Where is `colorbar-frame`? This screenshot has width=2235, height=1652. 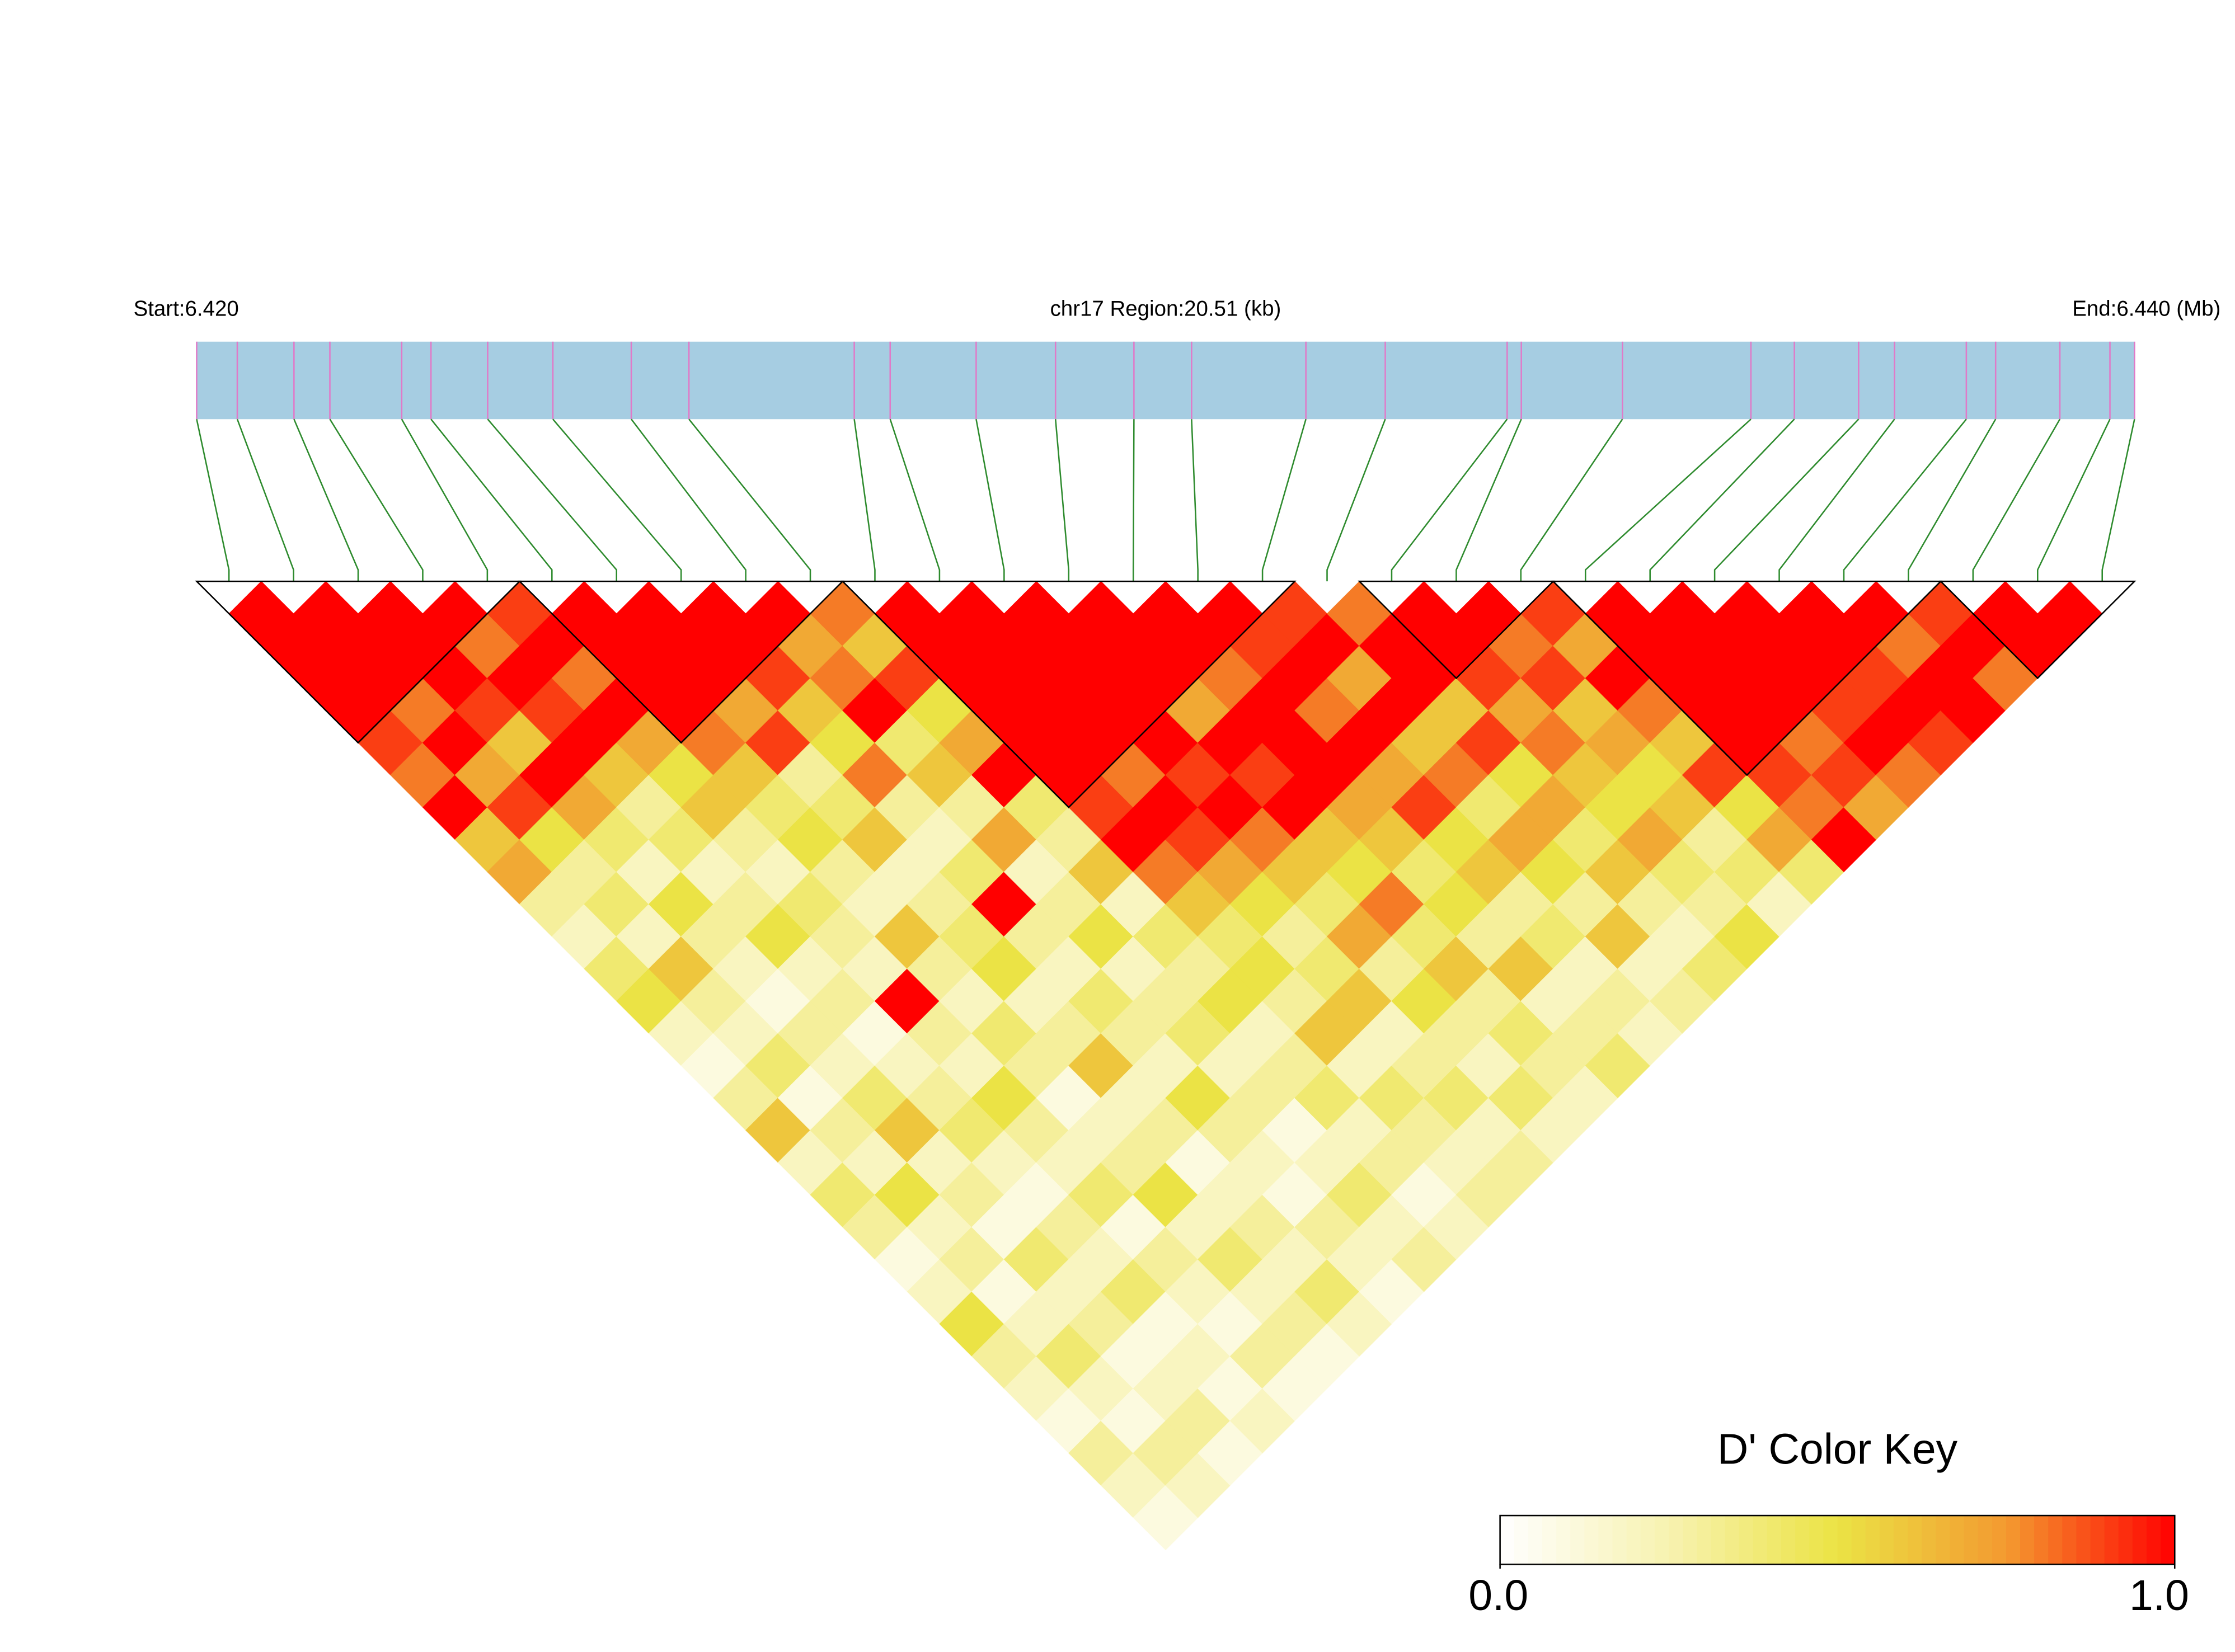 colorbar-frame is located at coordinates (1837, 1540).